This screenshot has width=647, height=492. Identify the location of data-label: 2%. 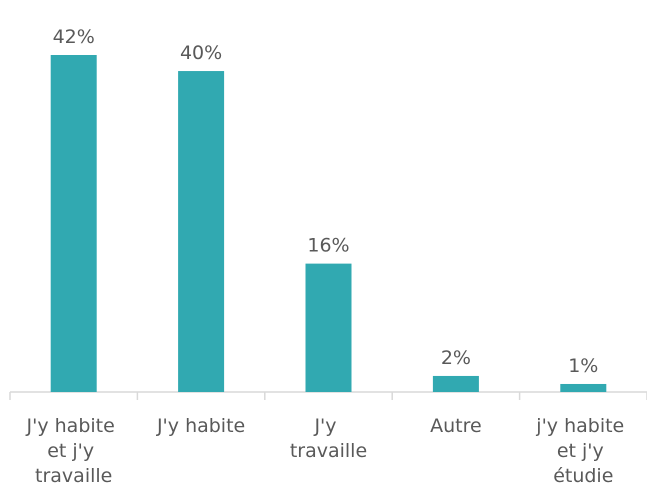
(456, 358).